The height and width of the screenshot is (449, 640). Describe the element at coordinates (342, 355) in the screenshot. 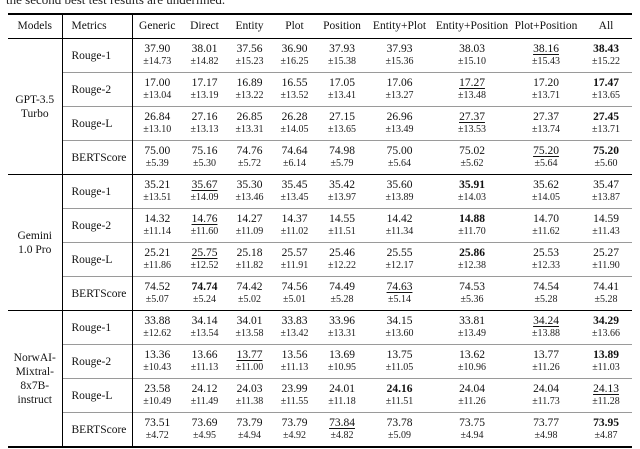

I see `score-value: 13.69` at that location.